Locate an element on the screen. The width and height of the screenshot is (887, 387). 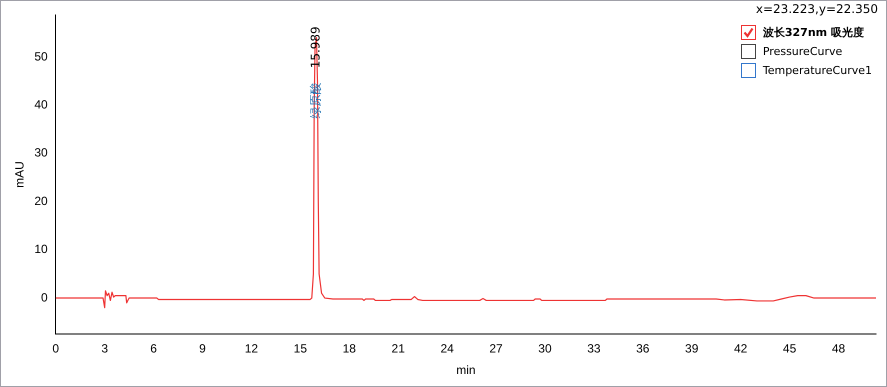
legend-label: TemperatureCurve1 is located at coordinates (817, 70).